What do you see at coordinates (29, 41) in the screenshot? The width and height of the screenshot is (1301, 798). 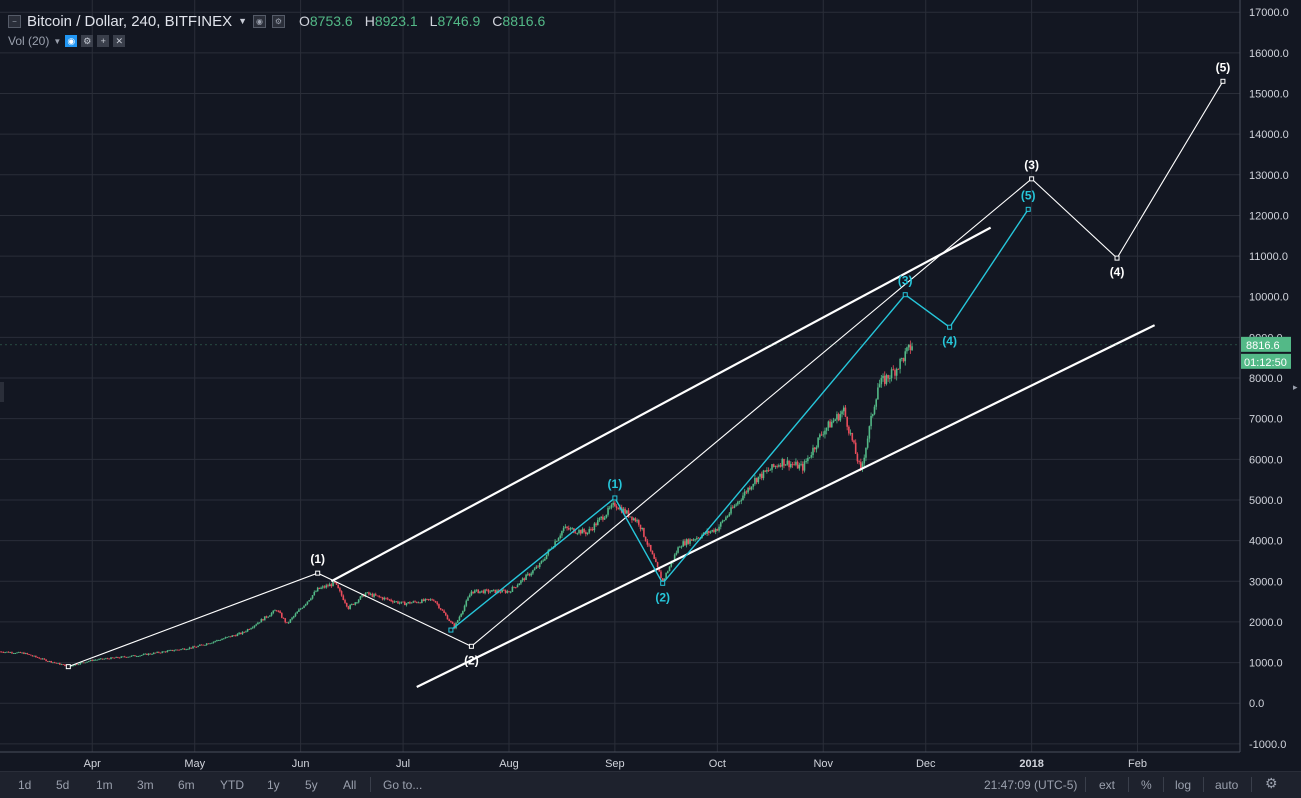 I see `volume-label: Vol (20)` at bounding box center [29, 41].